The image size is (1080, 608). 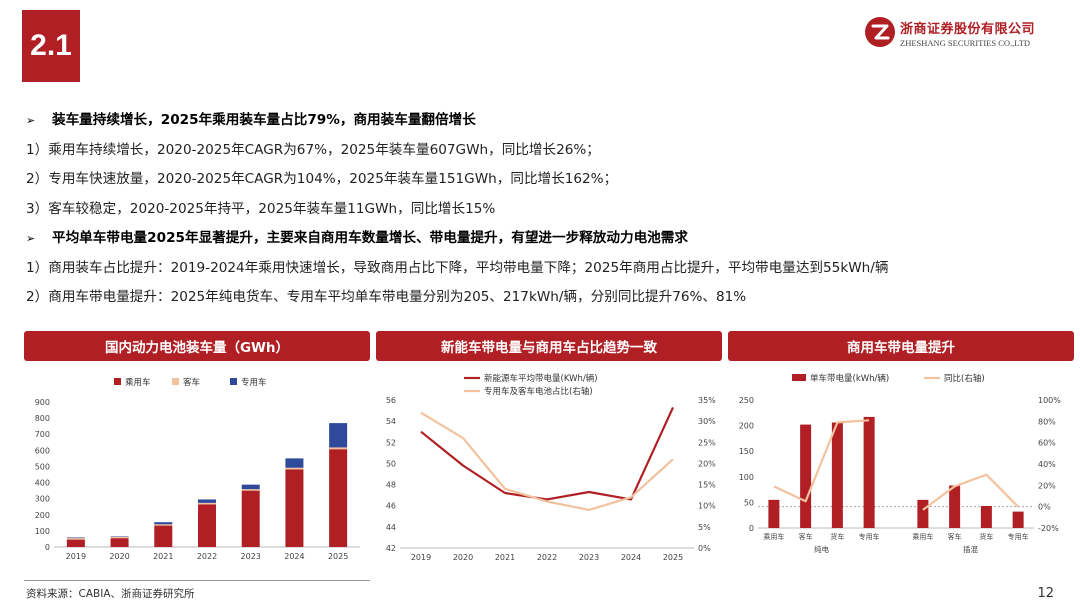 What do you see at coordinates (955, 536) in the screenshot?
I see `x-tick-label: 客车` at bounding box center [955, 536].